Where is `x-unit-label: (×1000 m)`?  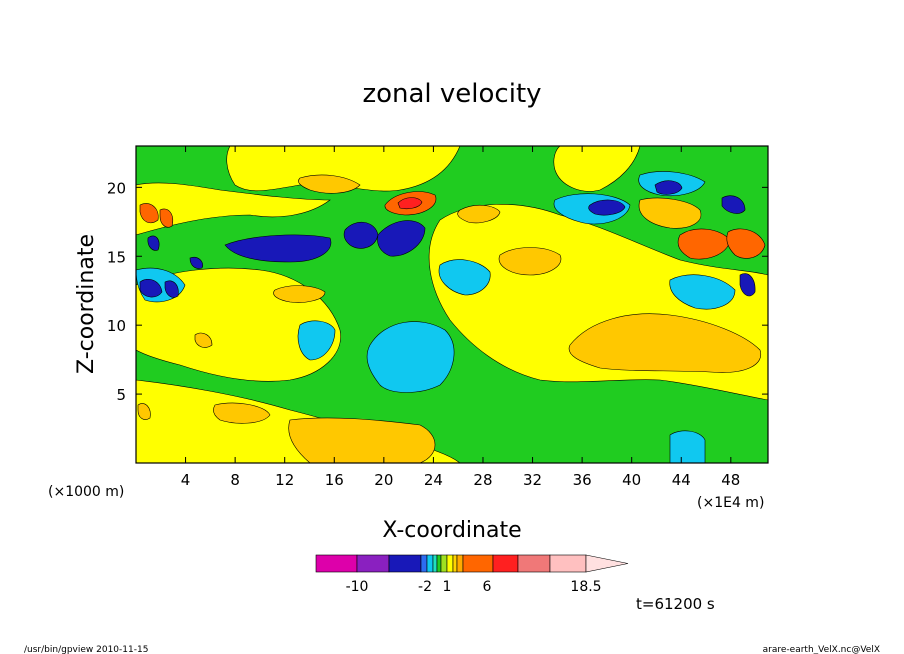 x-unit-label: (×1000 m) is located at coordinates (86, 492).